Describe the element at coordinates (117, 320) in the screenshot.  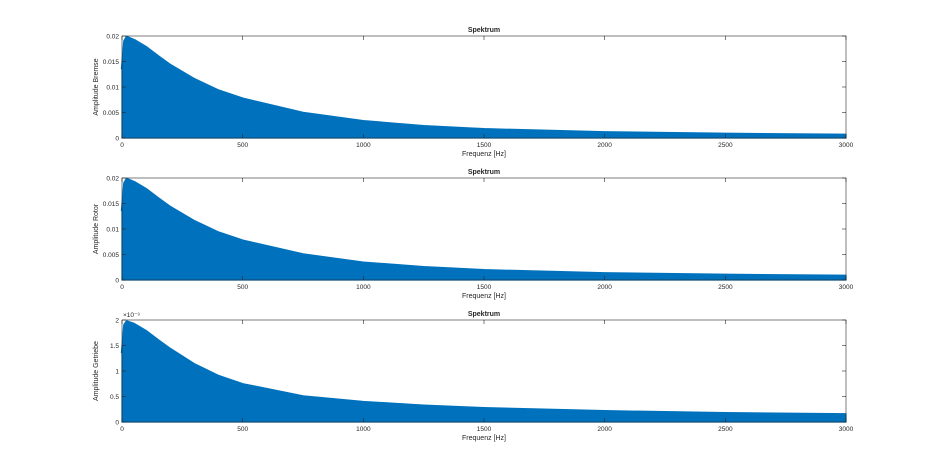
I see `y-tick-label: 2` at that location.